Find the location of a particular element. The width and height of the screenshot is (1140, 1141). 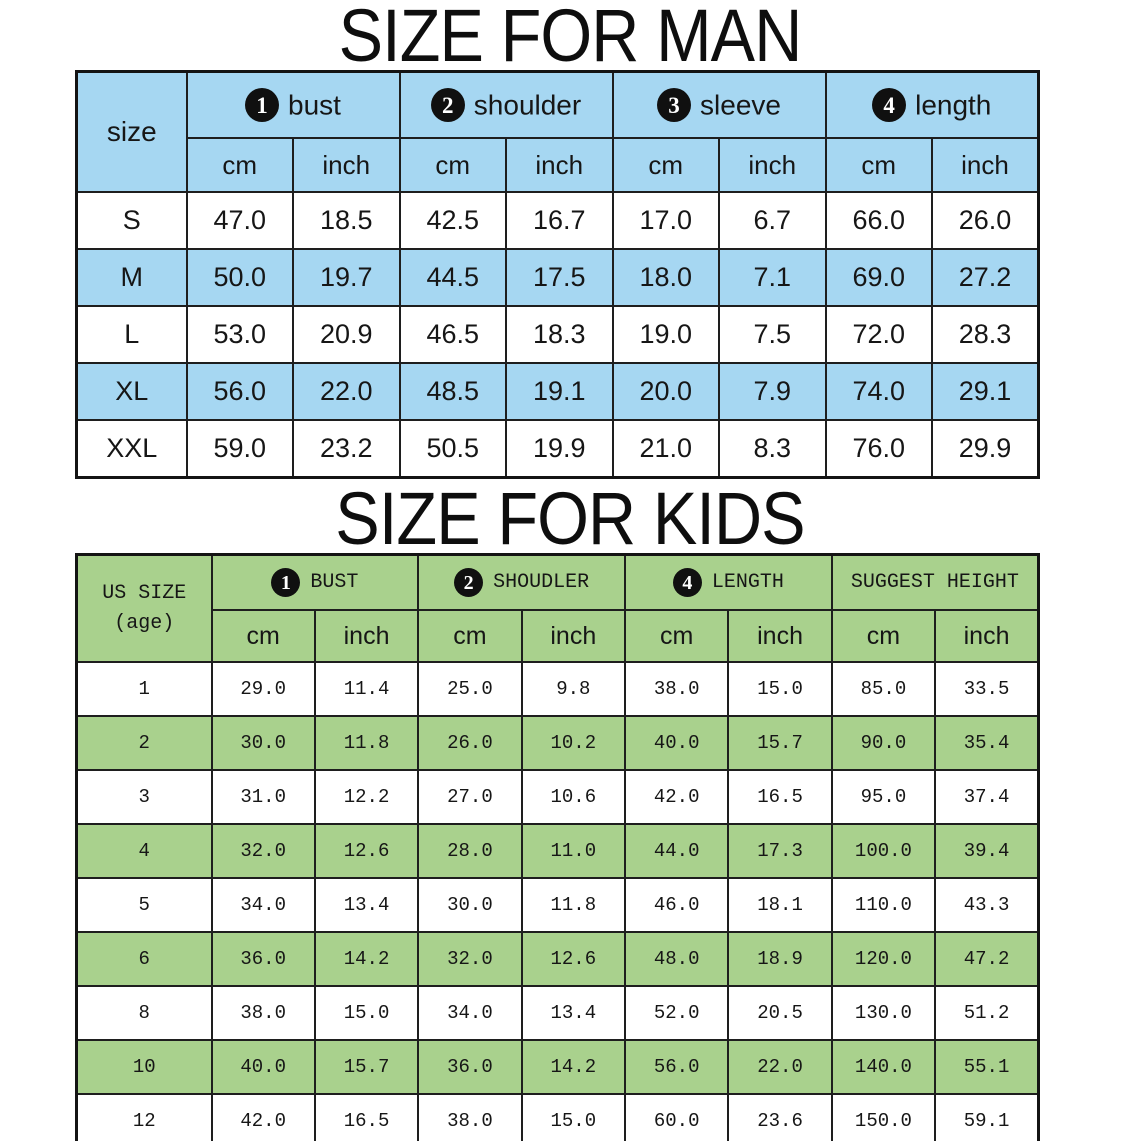

measurement-value-cell: 34.0 is located at coordinates (263, 905).